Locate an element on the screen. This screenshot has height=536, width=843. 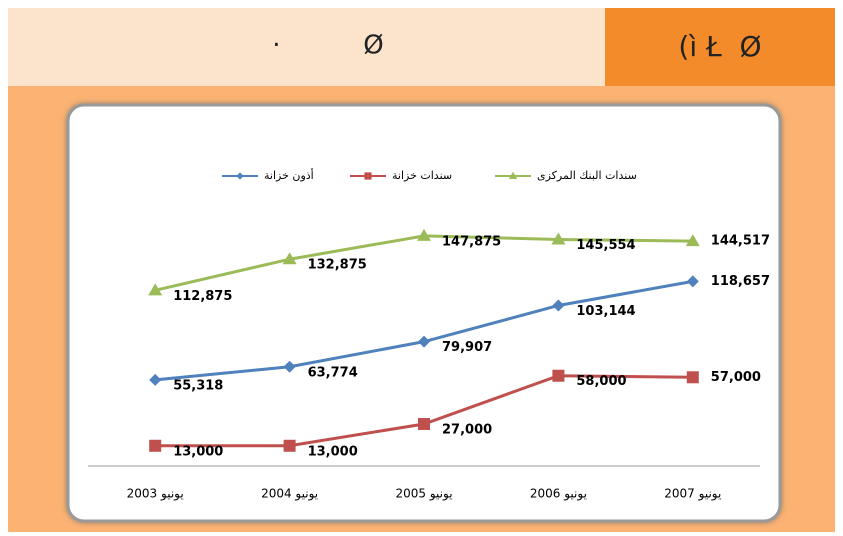
x-tick-label: يونيو 2003 is located at coordinates (155, 494).